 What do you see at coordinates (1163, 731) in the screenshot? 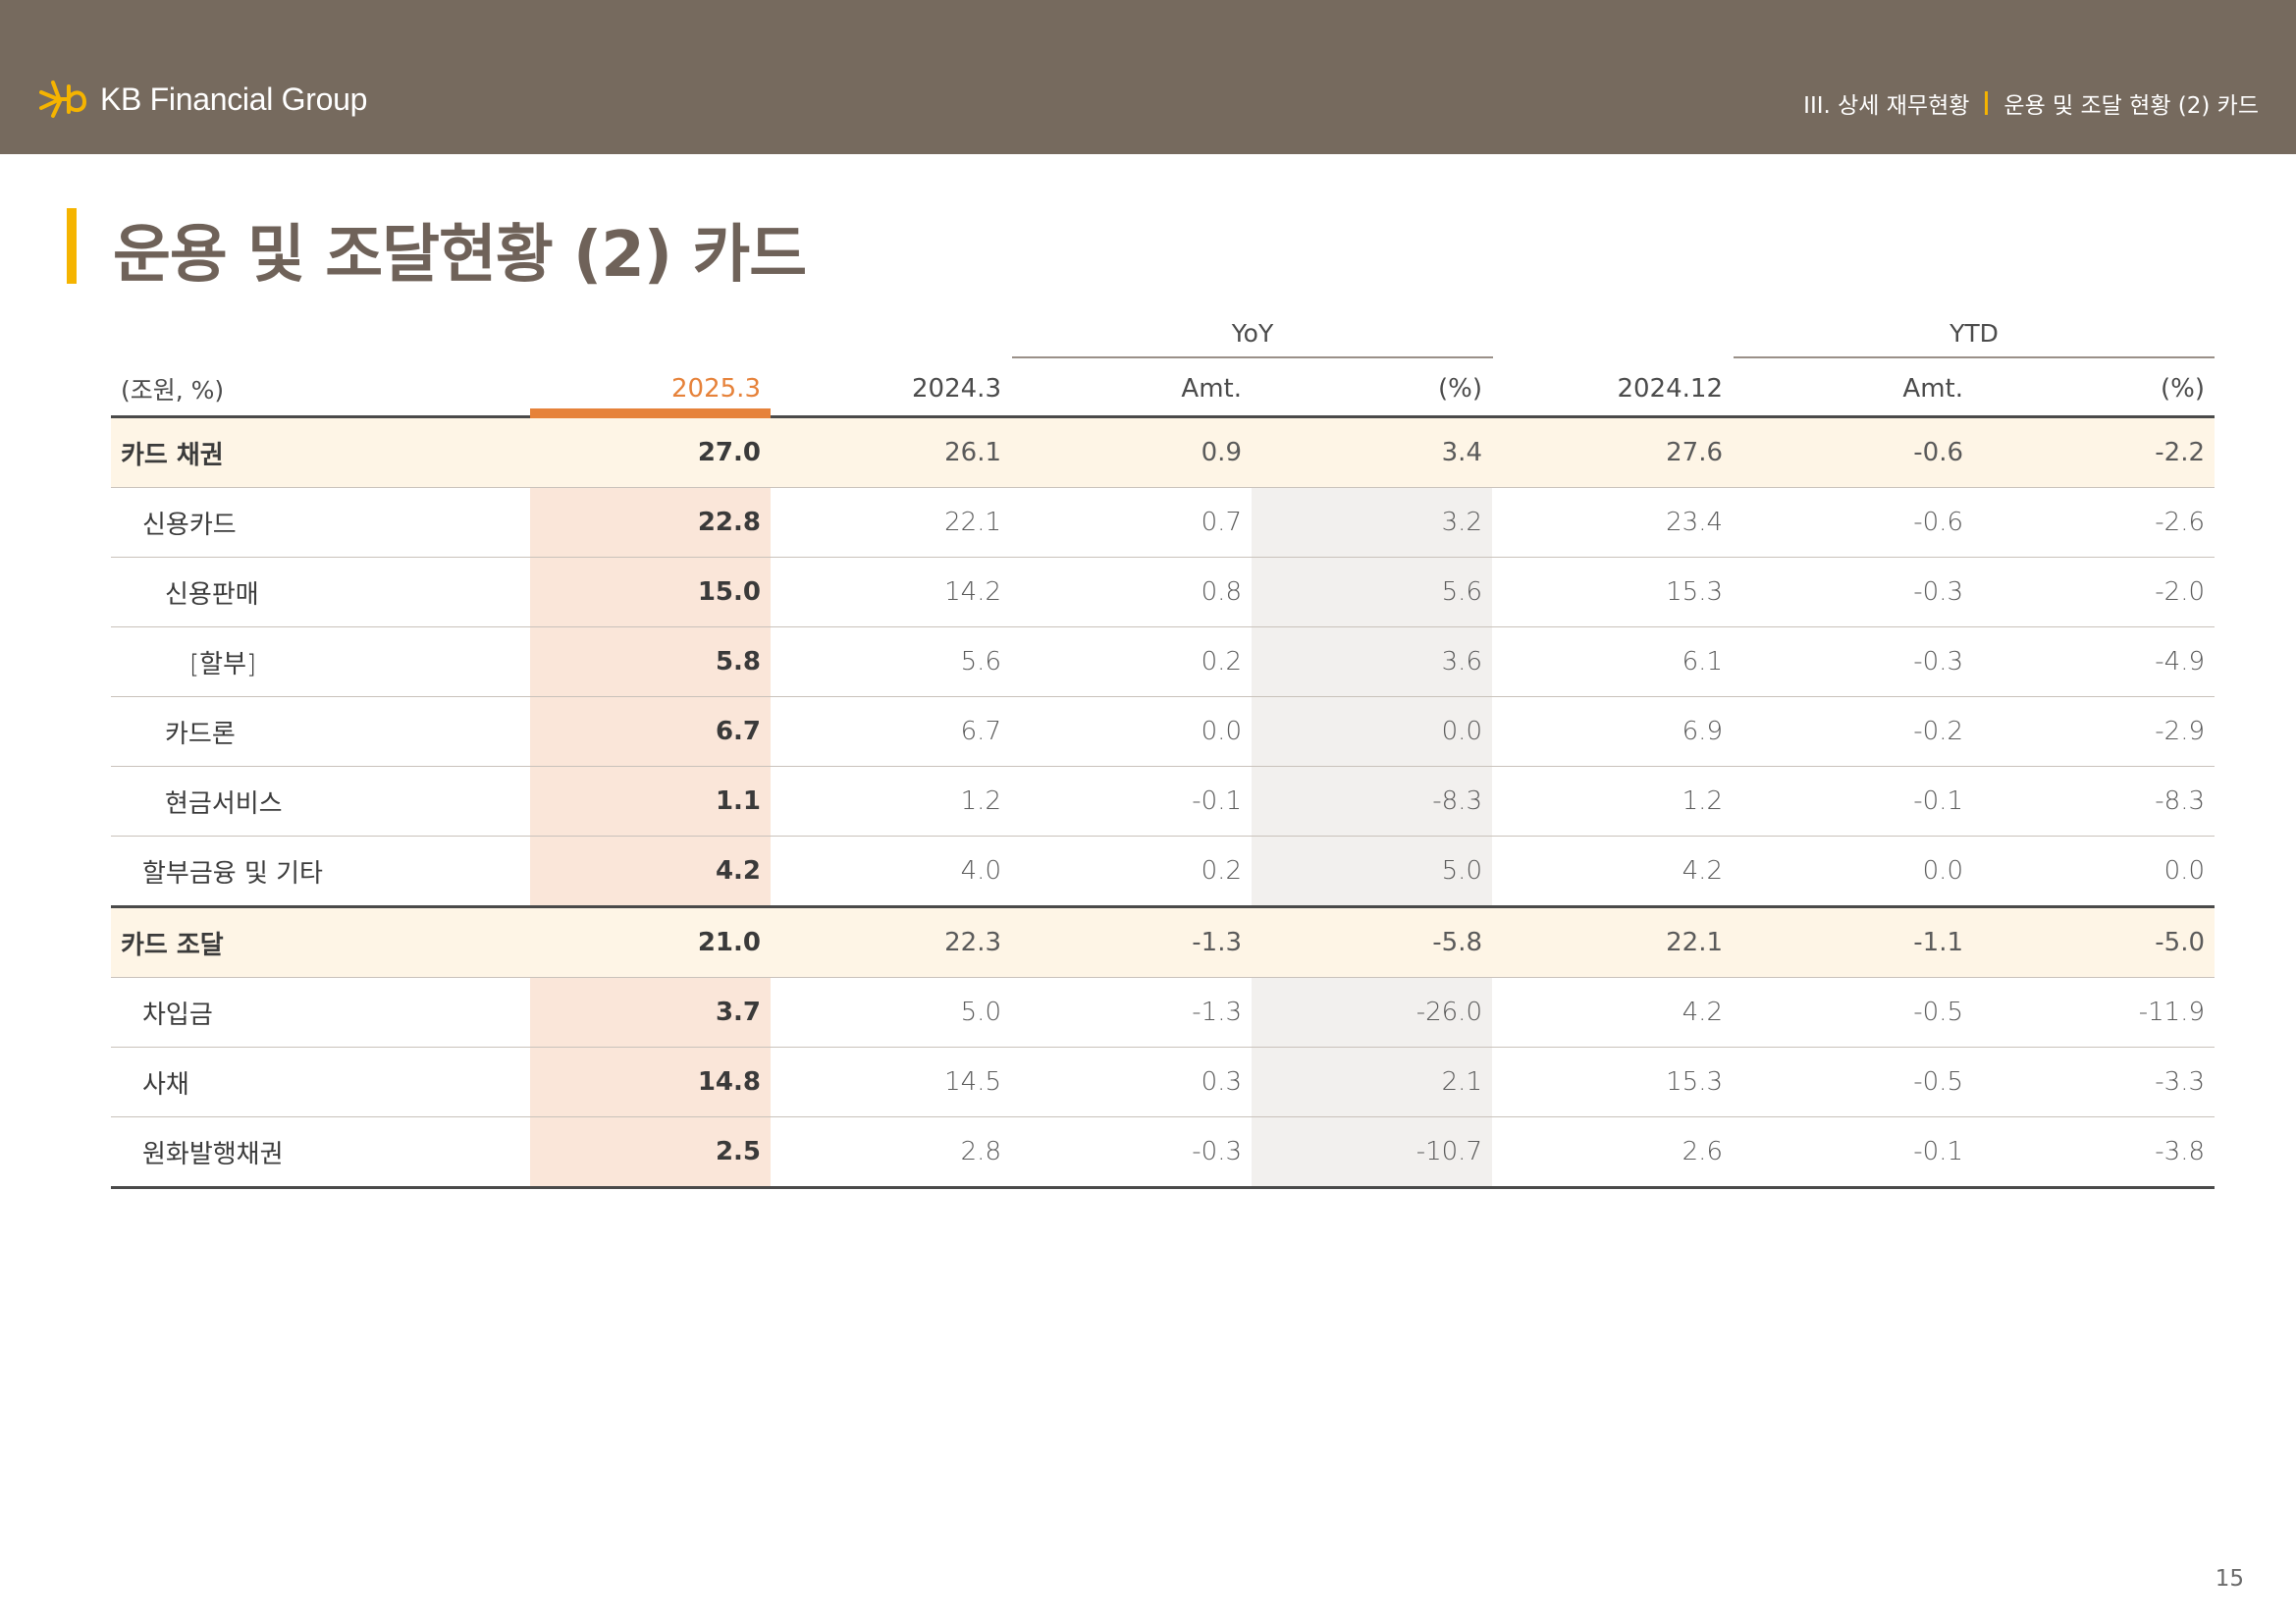
I see `table-row: 카드론 6.7 6.7 0.0 0.0 6.9 -0.2 -2.9` at bounding box center [1163, 731].